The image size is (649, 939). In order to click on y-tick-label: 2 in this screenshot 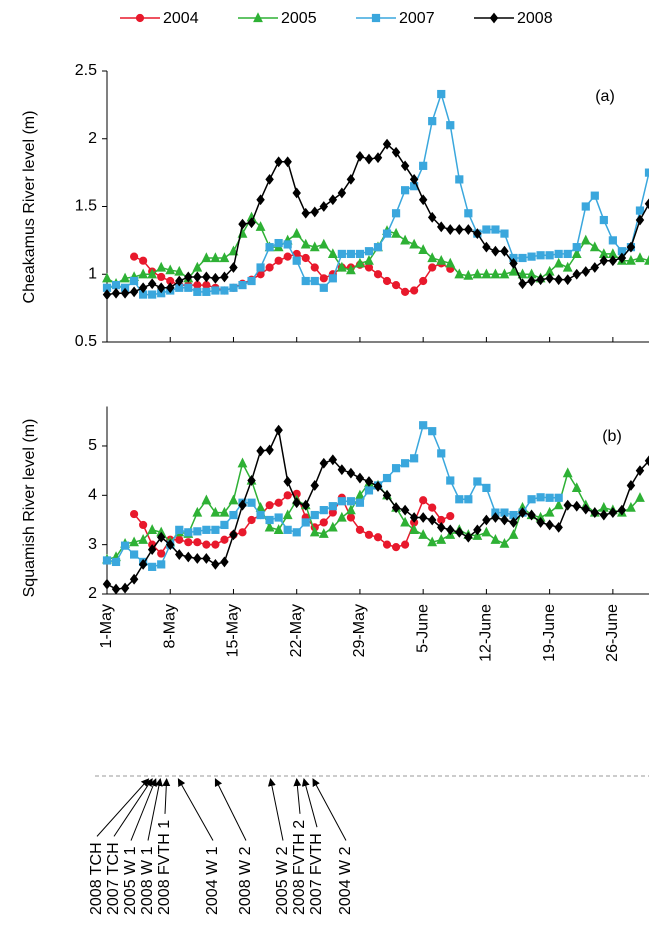, I will do `click(92, 138)`.